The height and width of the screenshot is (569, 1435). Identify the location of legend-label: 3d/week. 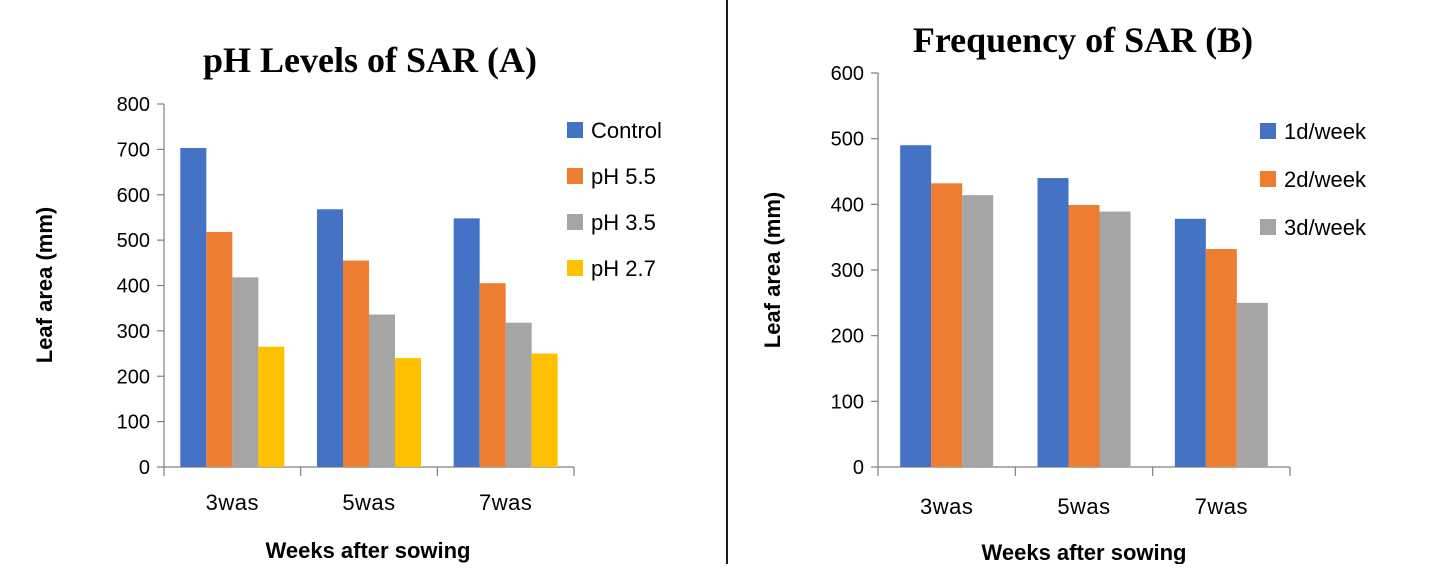
(1325, 227).